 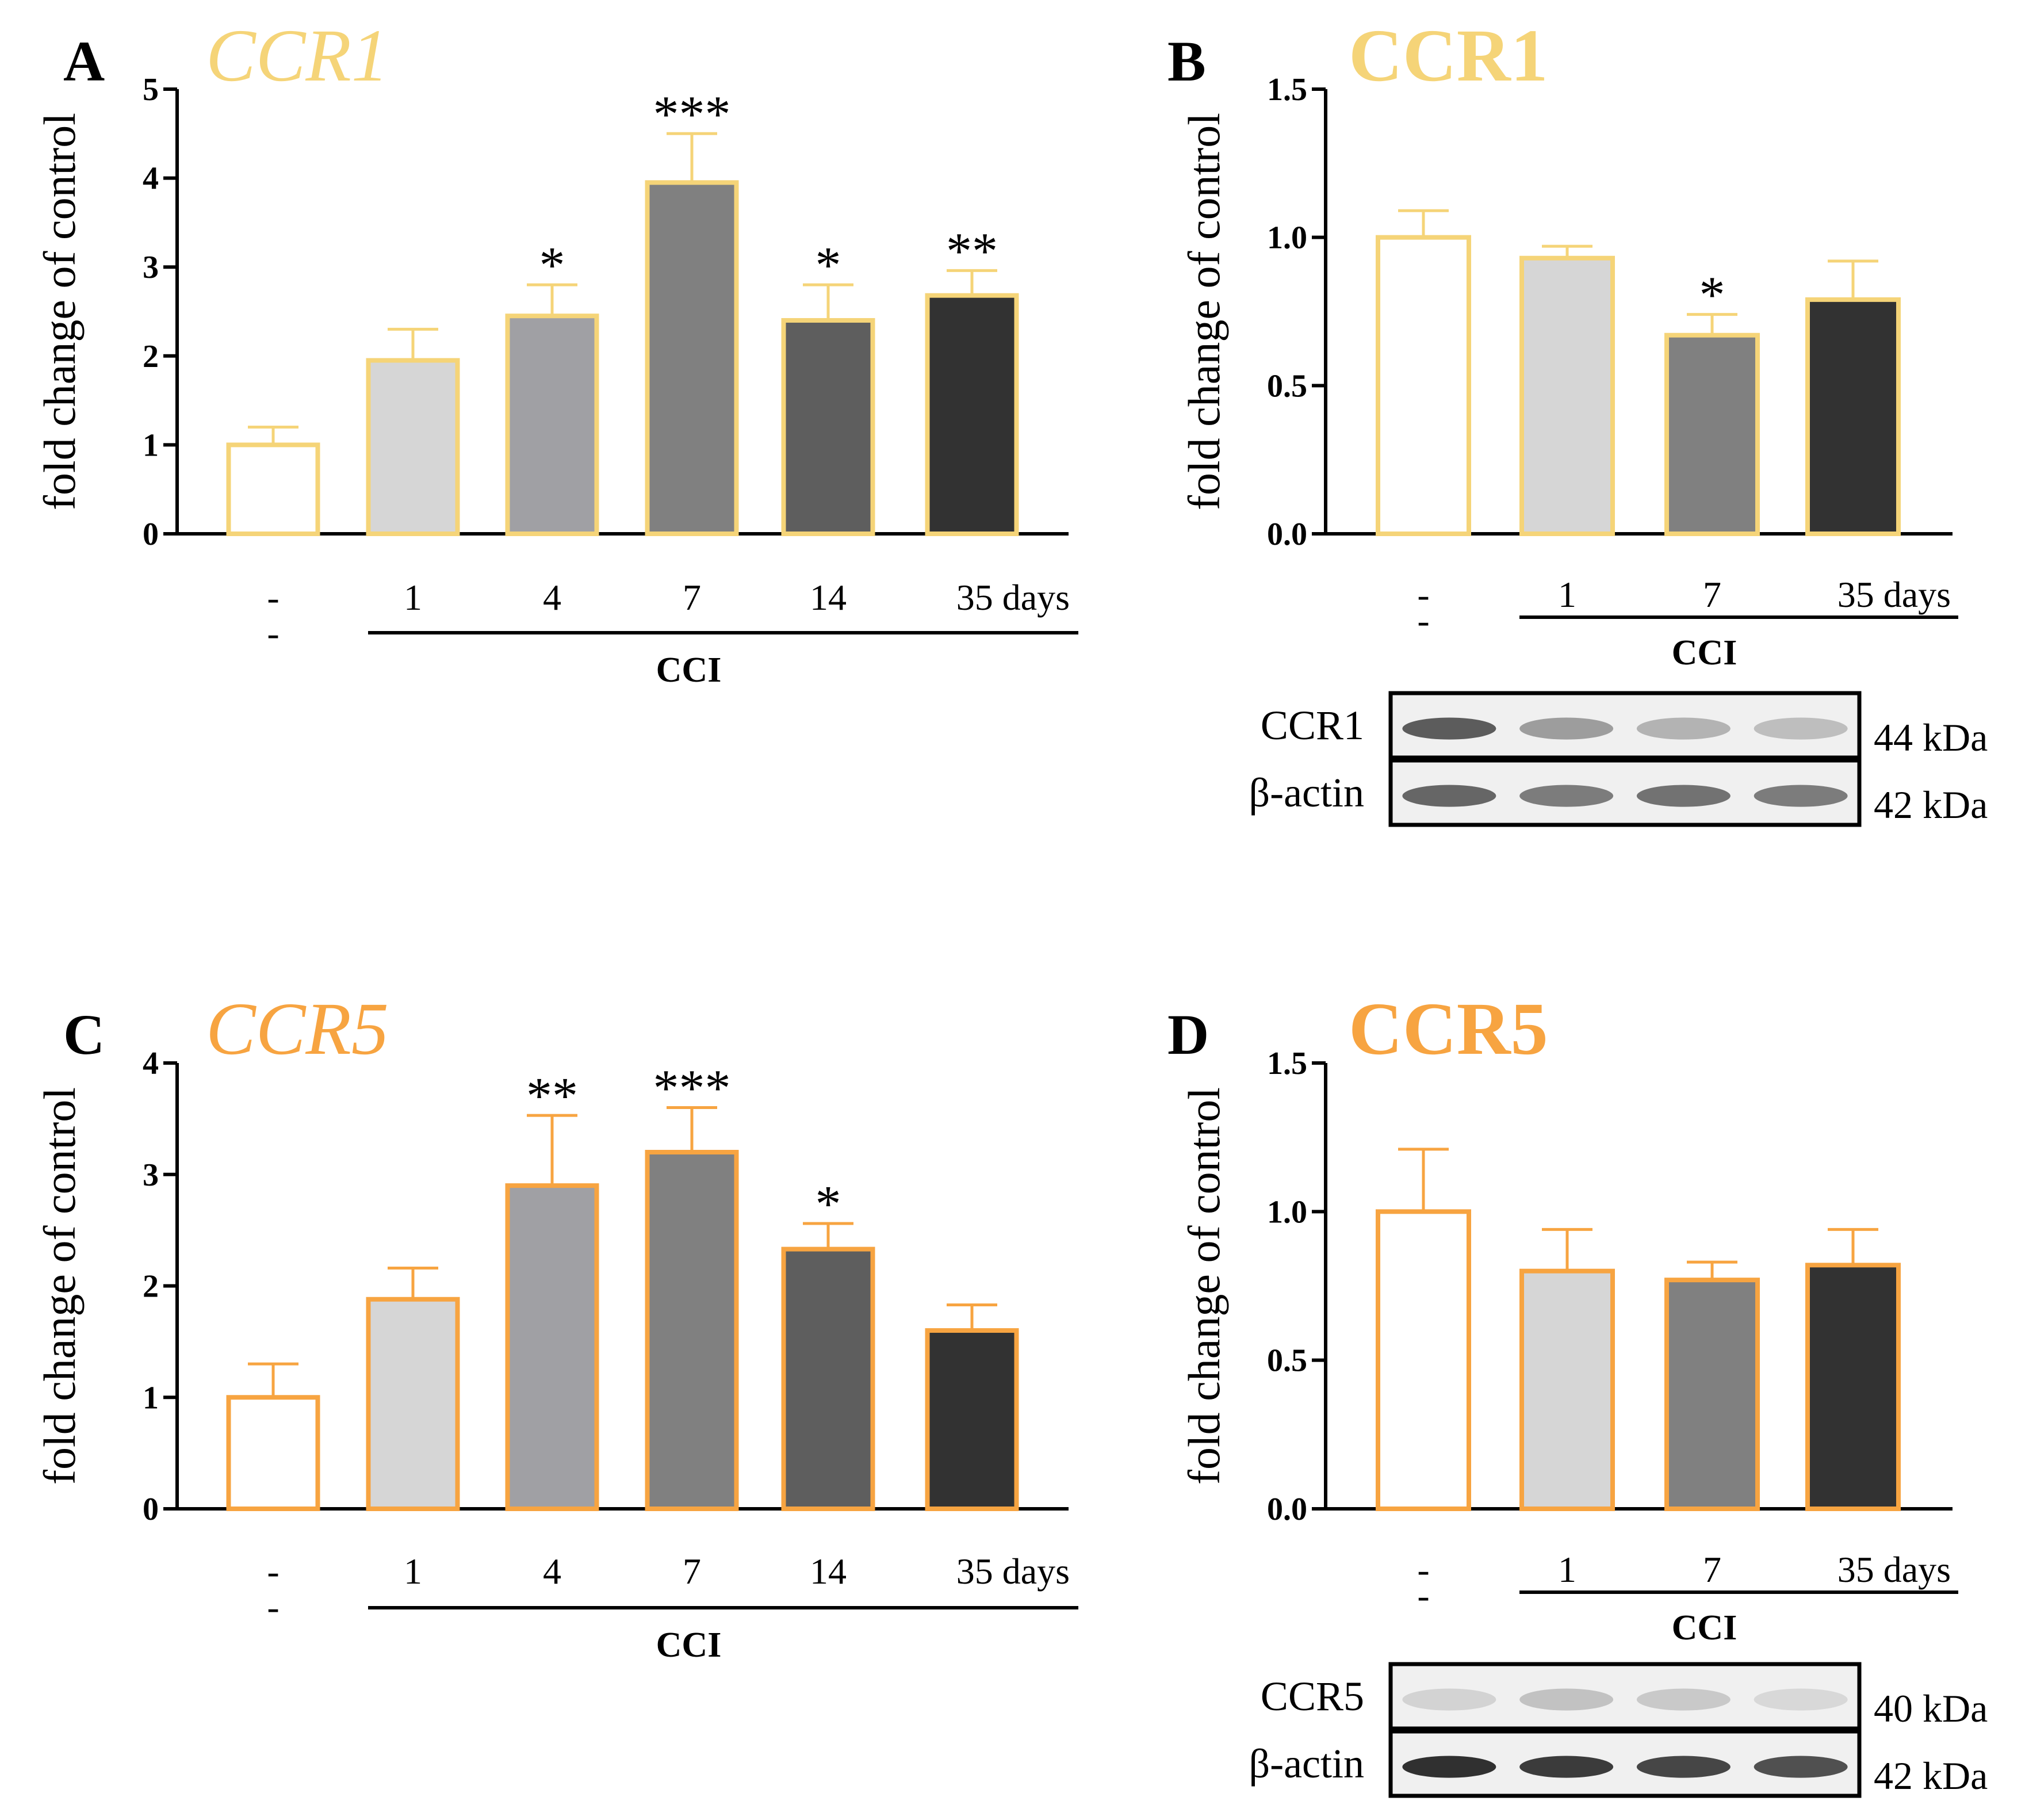 What do you see at coordinates (1287, 1361) in the screenshot?
I see `y-tick-label: 0.5` at bounding box center [1287, 1361].